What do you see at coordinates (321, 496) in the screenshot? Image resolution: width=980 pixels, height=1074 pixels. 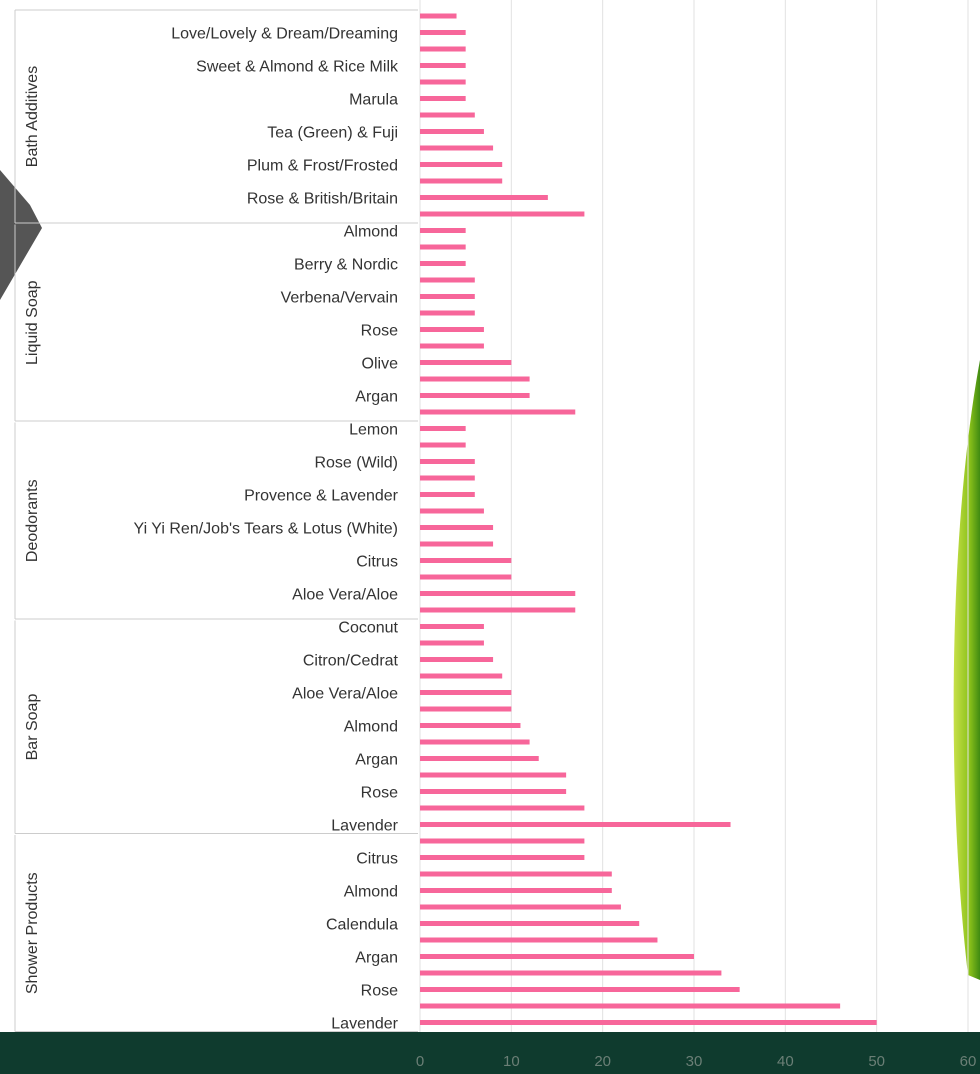 I see `y-tick-label: Provence & Lavender` at bounding box center [321, 496].